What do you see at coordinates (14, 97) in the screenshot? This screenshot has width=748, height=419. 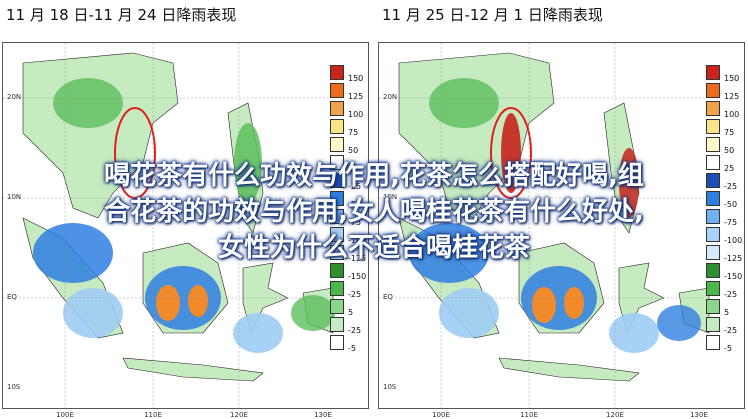 I see `lat-label: 20N` at bounding box center [14, 97].